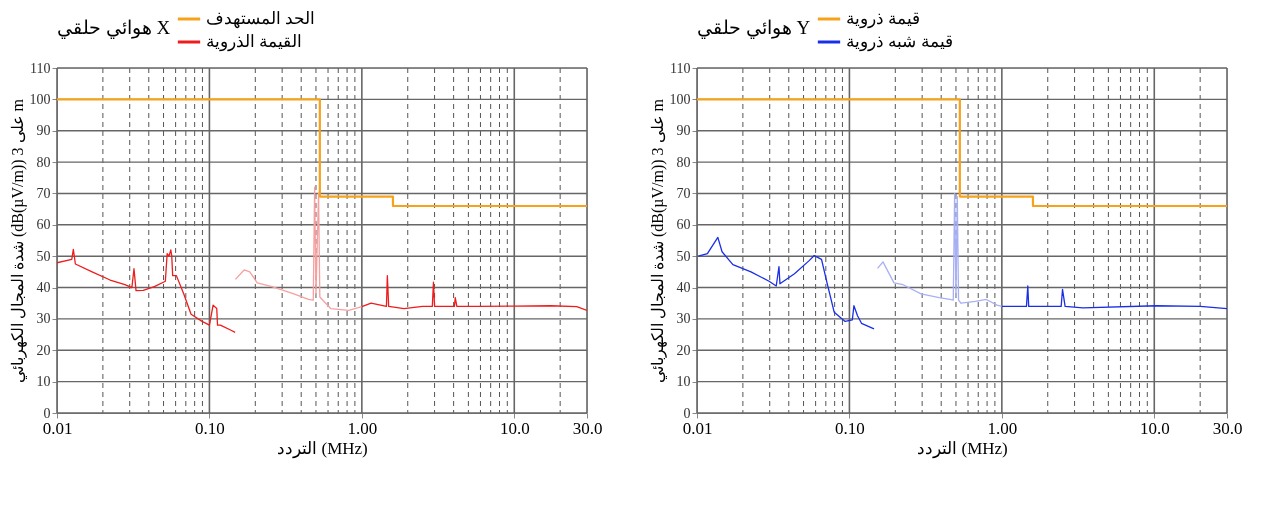  What do you see at coordinates (899, 42) in the screenshot?
I see `legend-label: قيمة شبه ذروية` at bounding box center [899, 42].